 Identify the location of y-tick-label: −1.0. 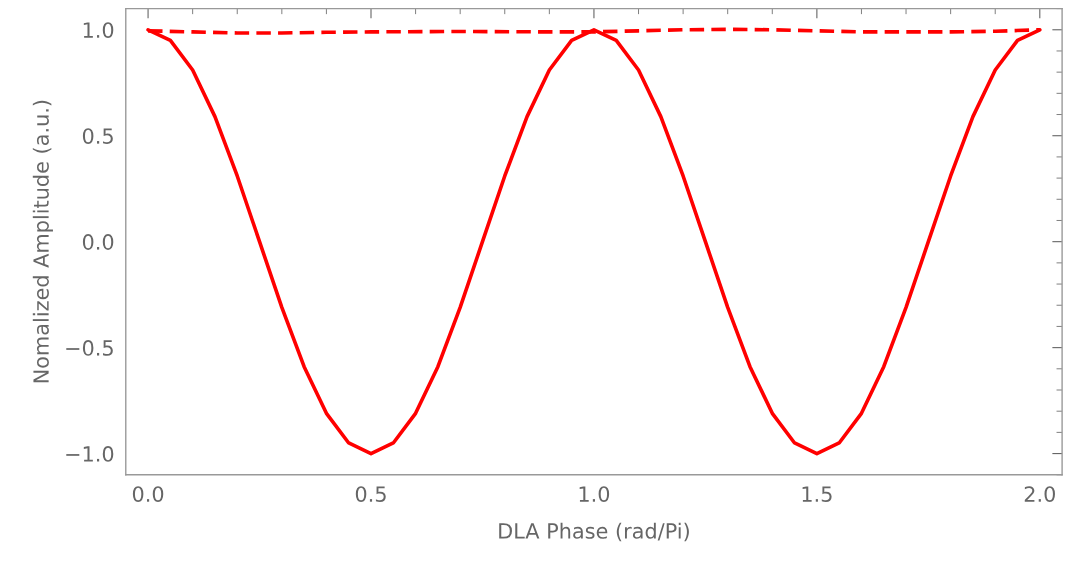
(90, 454).